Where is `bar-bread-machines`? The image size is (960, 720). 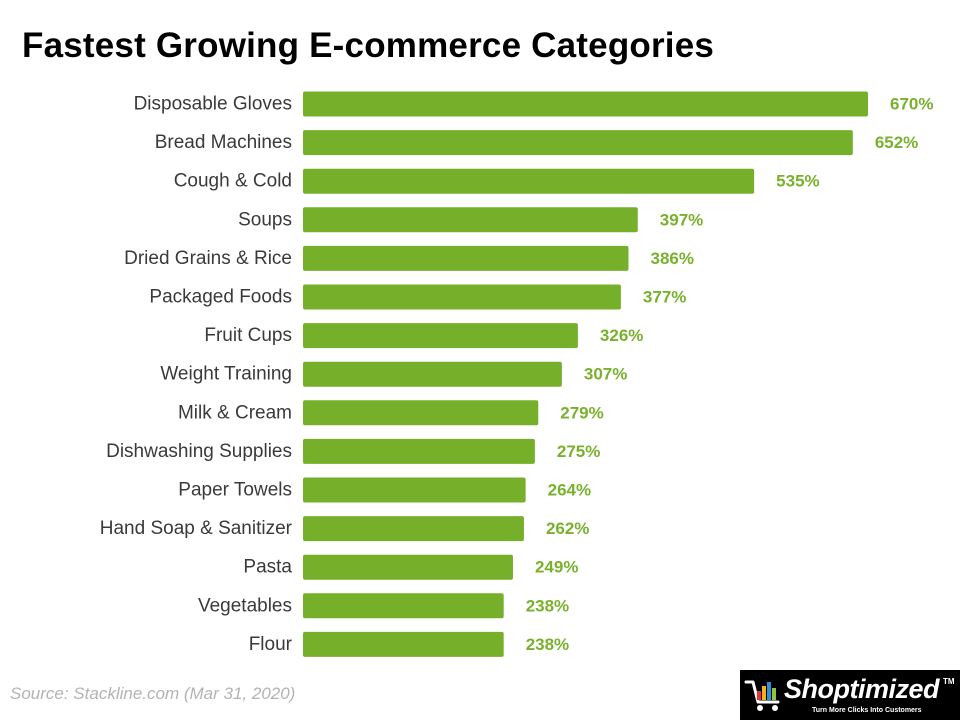
bar-bread-machines is located at coordinates (578, 143).